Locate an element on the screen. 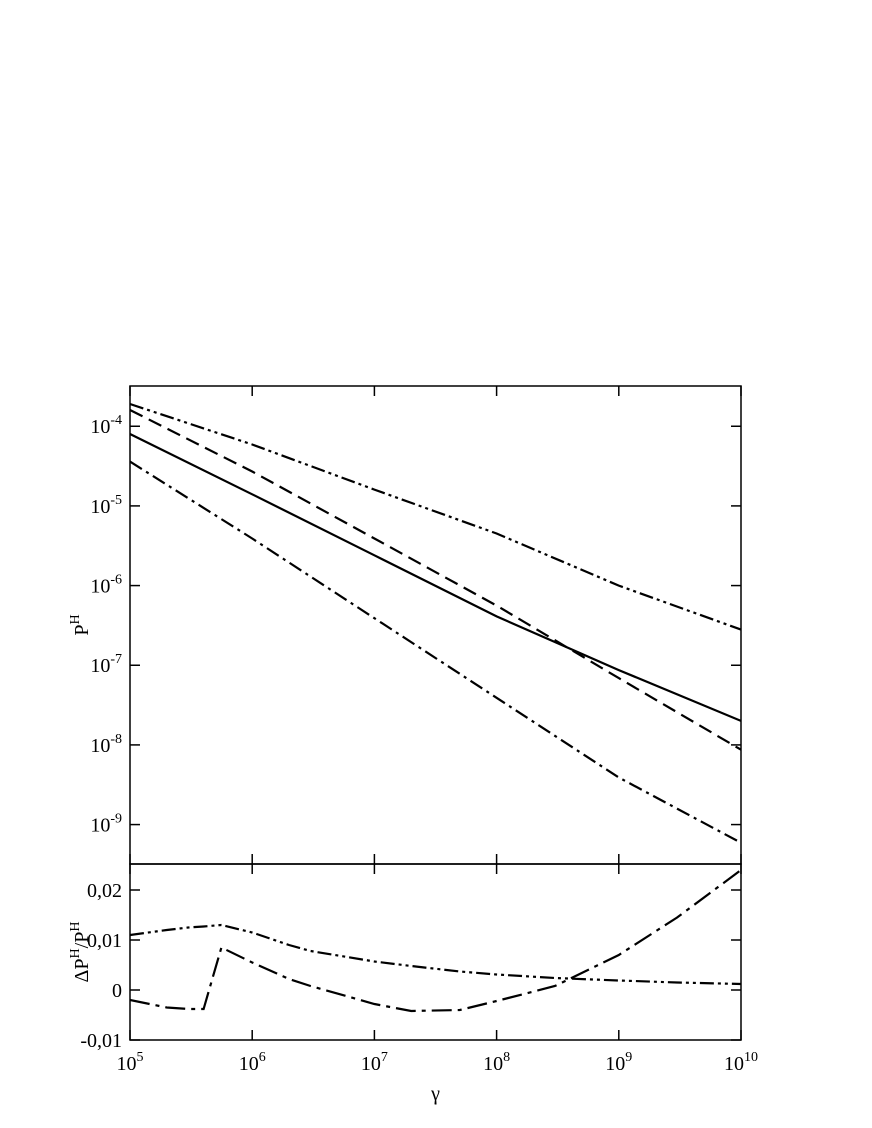  x-tick-label: 10⁵ is located at coordinates (130, 1062).